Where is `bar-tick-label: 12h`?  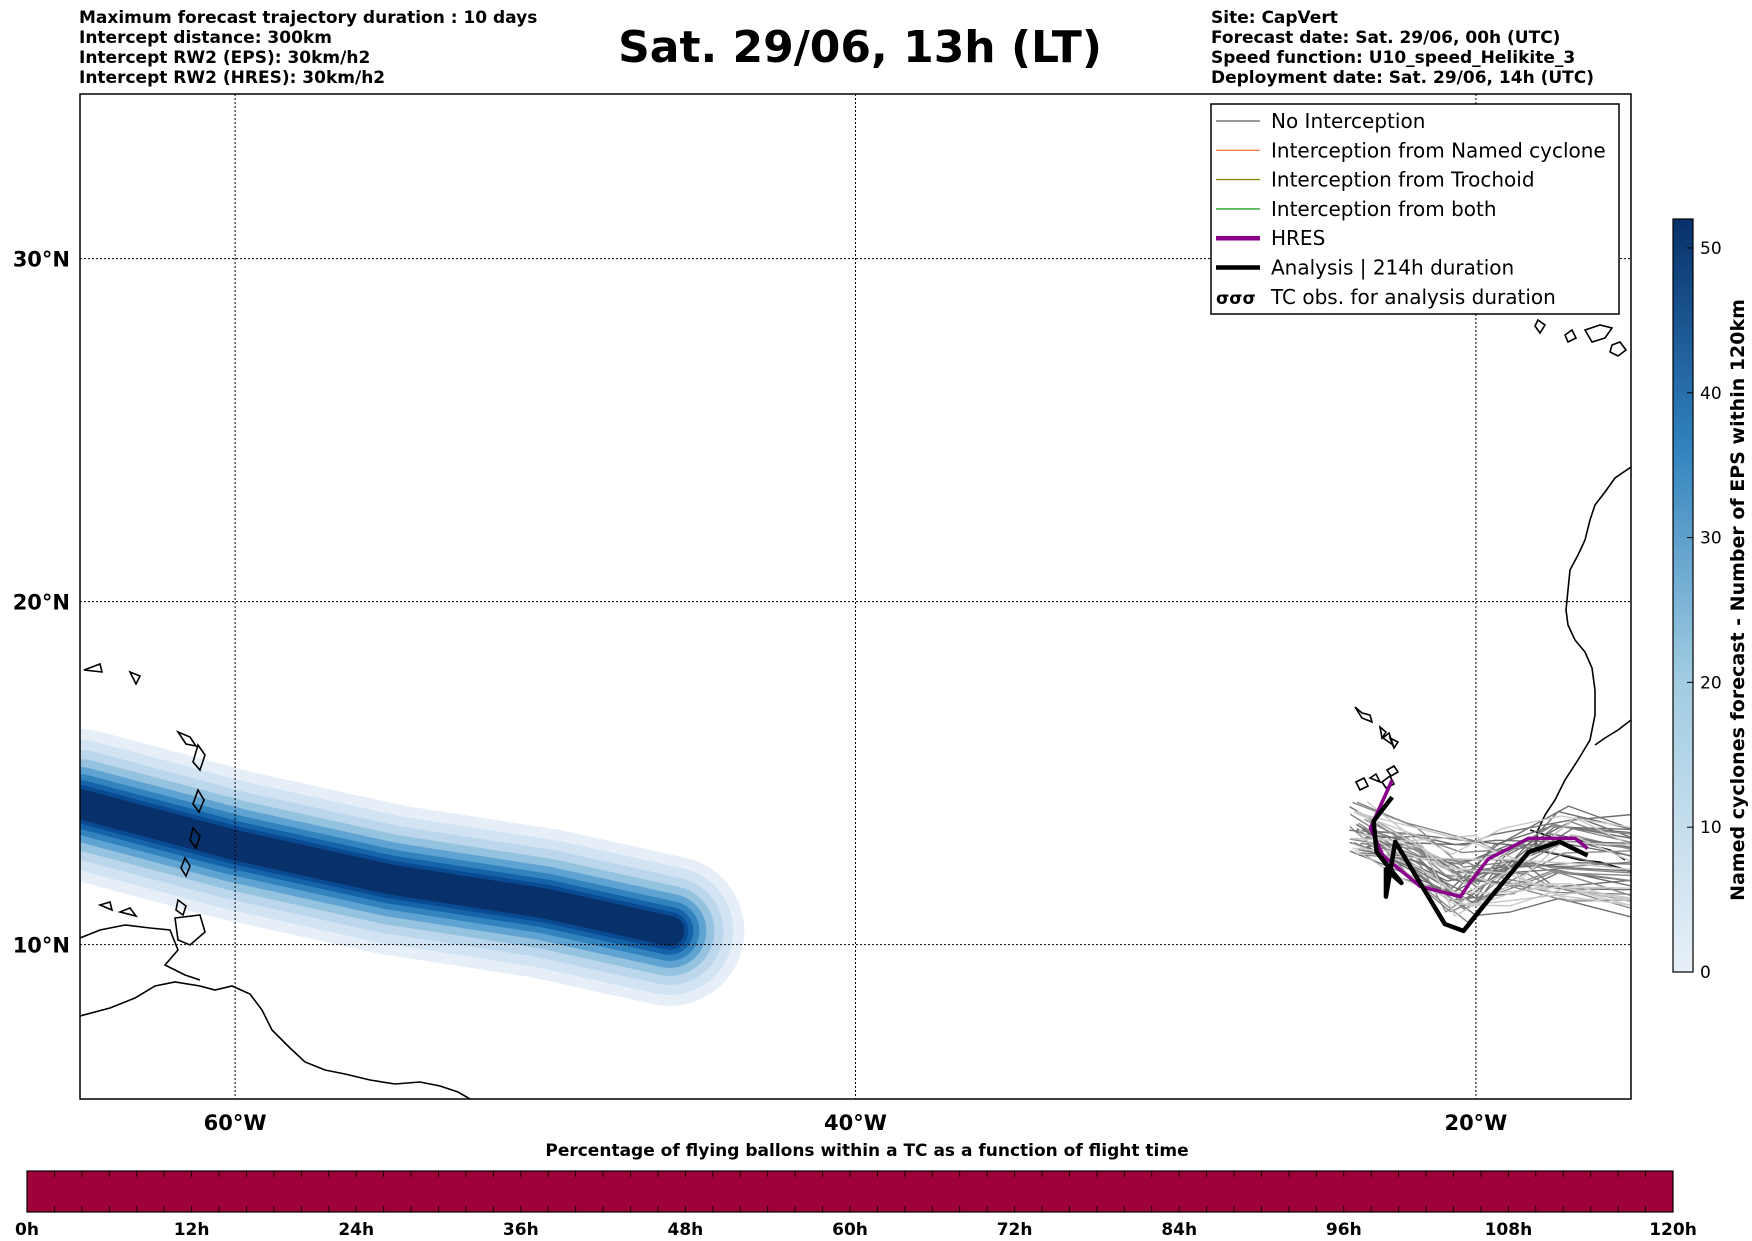
bar-tick-label: 12h is located at coordinates (192, 1230).